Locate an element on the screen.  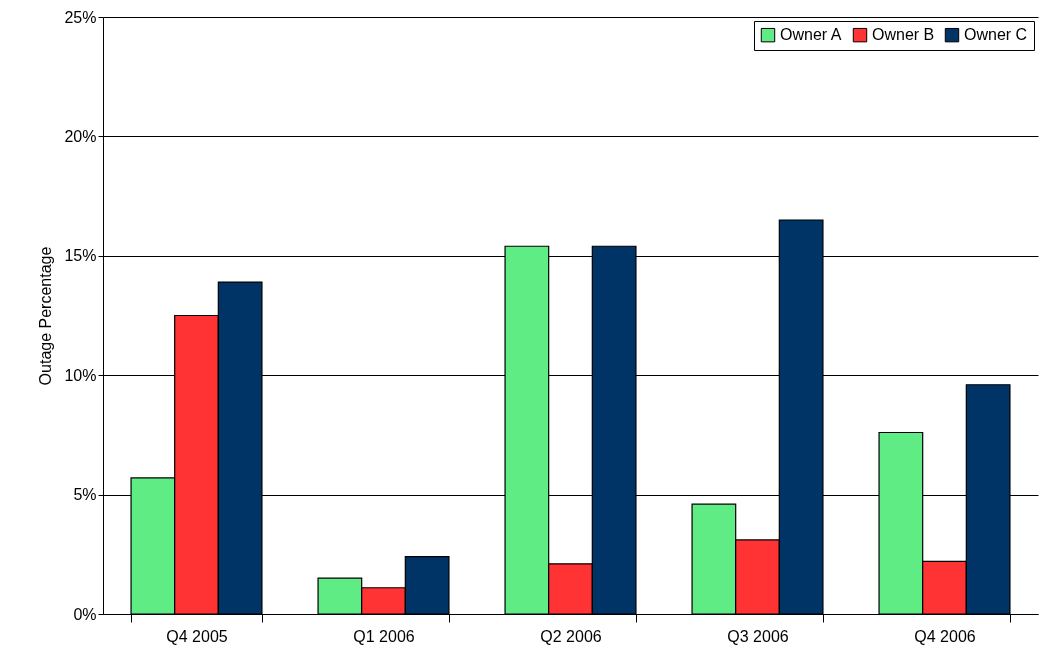
x-tick-label: Q1 2006 is located at coordinates (384, 636).